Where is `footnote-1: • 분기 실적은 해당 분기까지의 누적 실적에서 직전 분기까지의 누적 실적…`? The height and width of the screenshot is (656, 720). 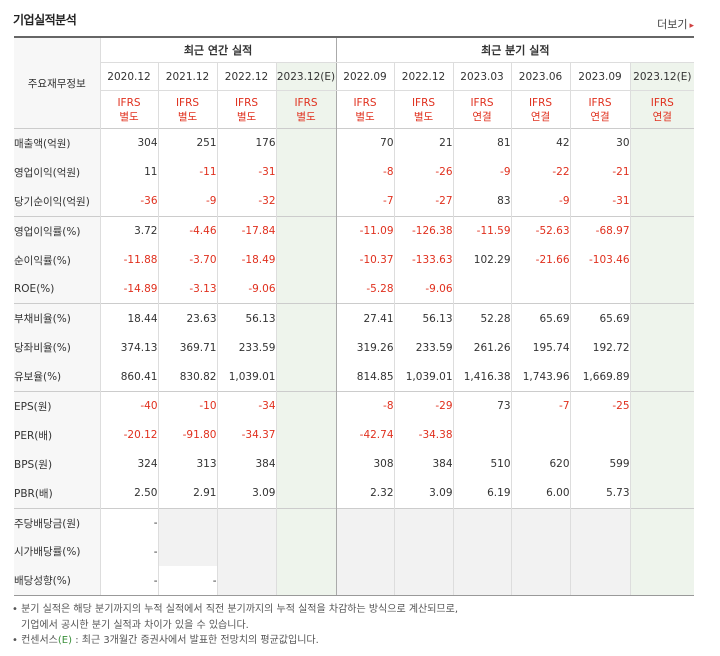 footnote-1: • 분기 실적은 해당 분기까지의 누적 실적에서 직전 분기까지의 누적 실적… is located at coordinates (235, 609).